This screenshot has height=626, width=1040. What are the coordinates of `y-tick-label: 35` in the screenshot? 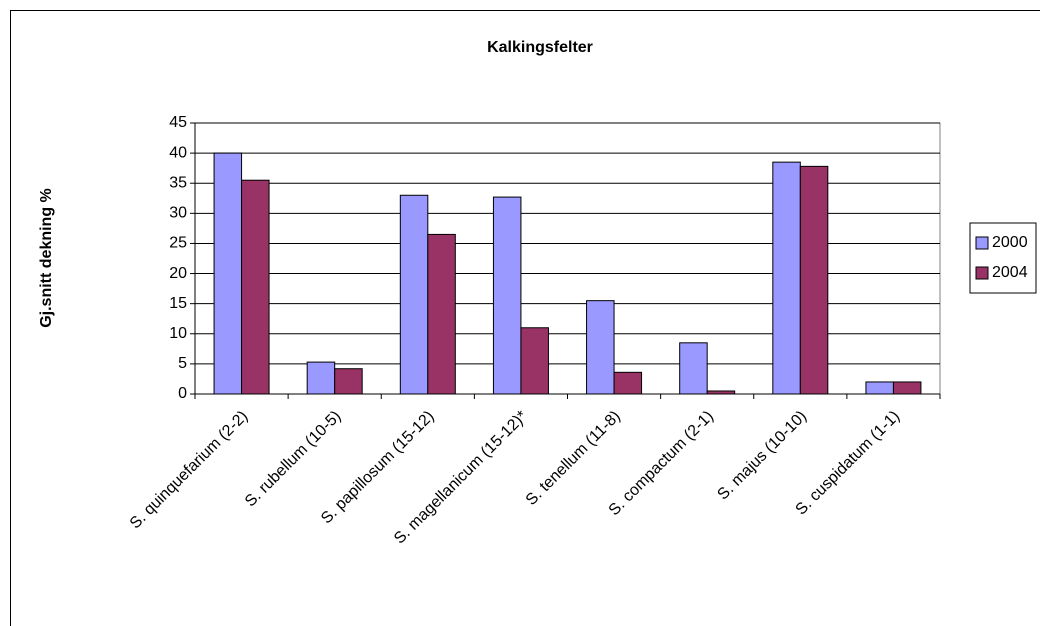 It's located at (178, 182).